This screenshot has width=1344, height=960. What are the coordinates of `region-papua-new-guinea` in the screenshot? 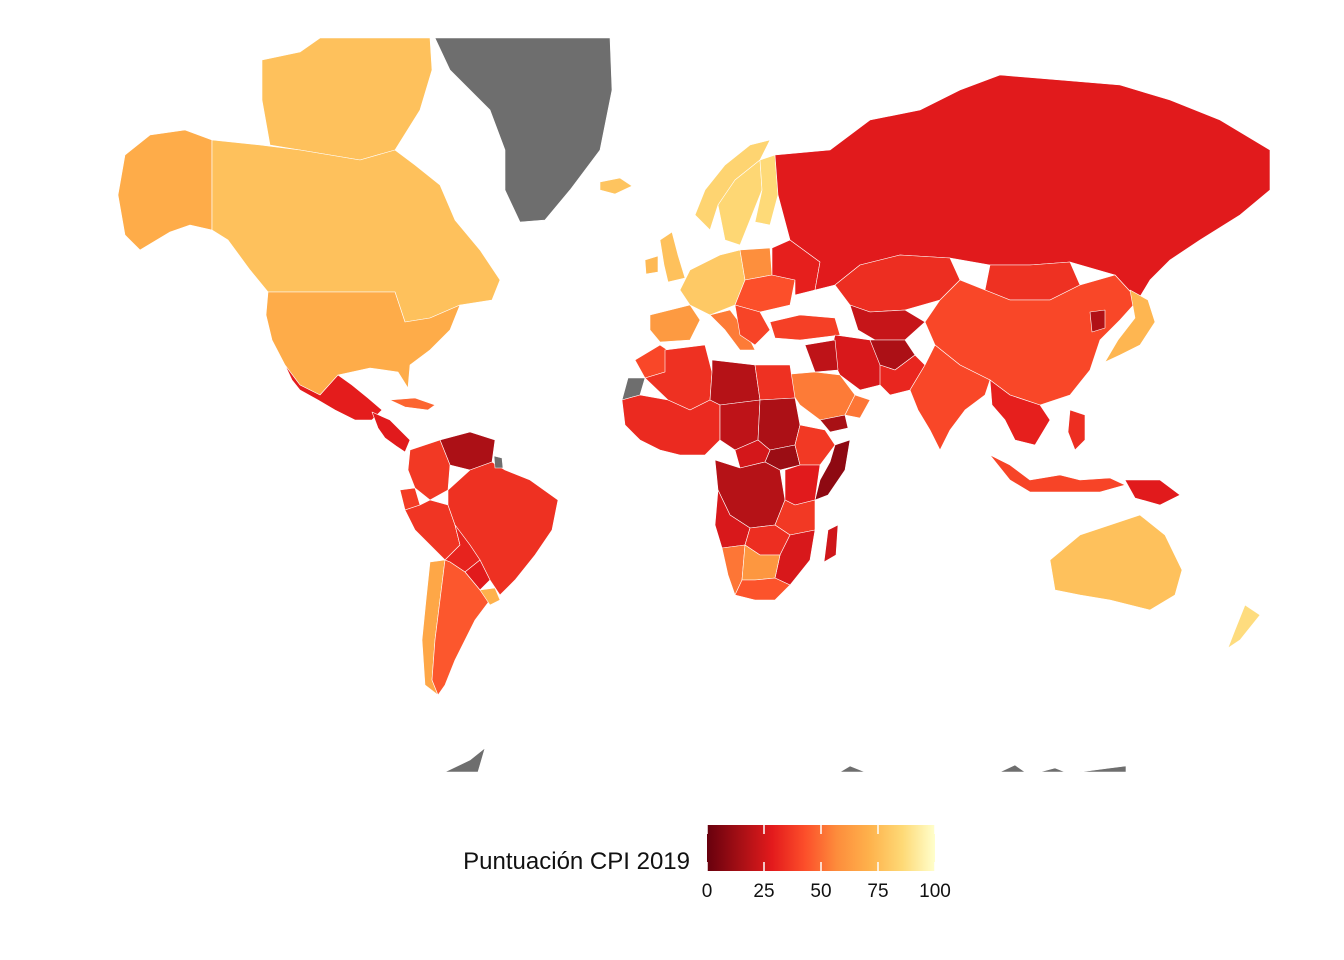 It's located at (1152, 492).